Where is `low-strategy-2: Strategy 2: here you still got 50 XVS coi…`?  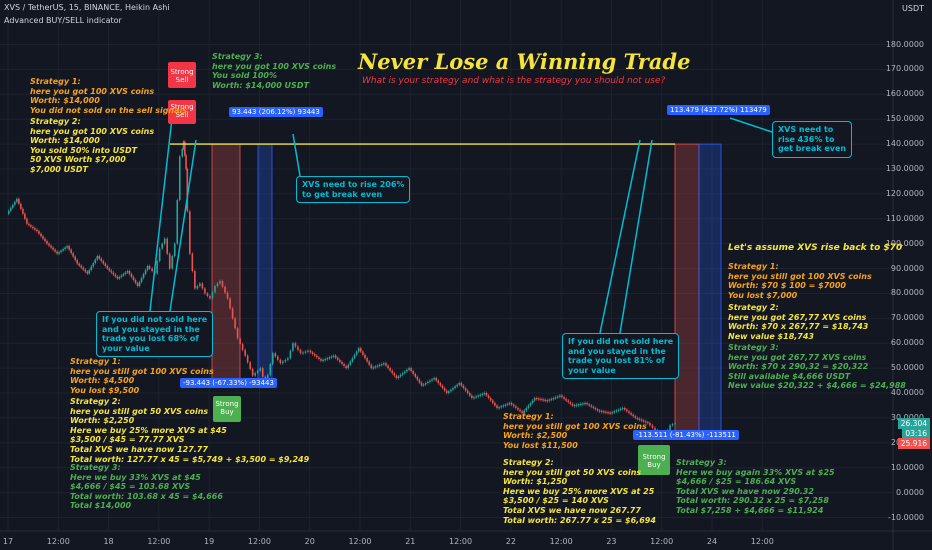 low-strategy-2: Strategy 2: here you still got 50 XVS coi… is located at coordinates (579, 491).